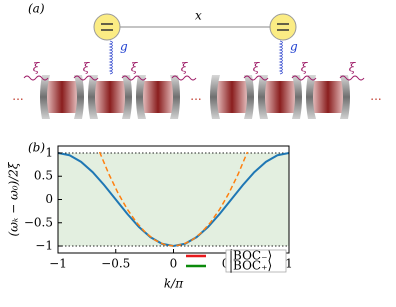  I want to click on x-tick-label: 0, so click(174, 264).